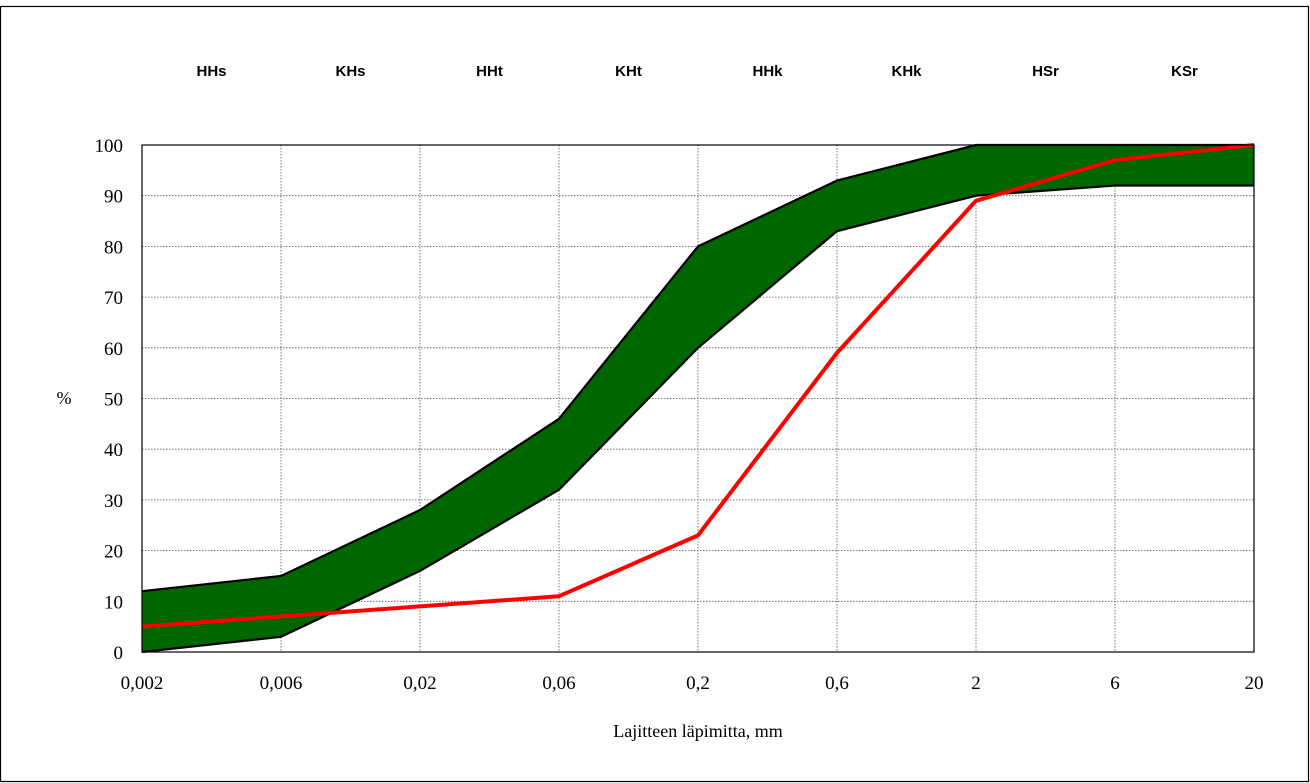 This screenshot has width=1310, height=783. What do you see at coordinates (113, 602) in the screenshot?
I see `y-tick-label: 10` at bounding box center [113, 602].